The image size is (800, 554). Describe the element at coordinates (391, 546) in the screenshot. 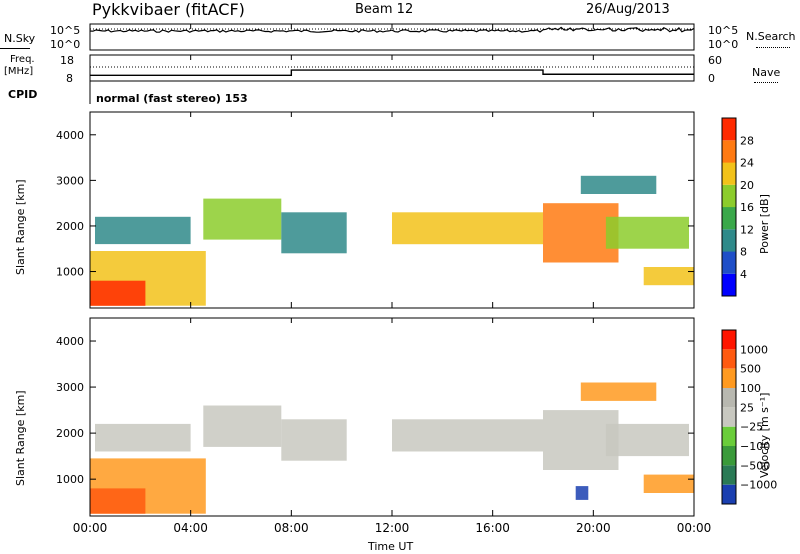

I see `time-axis-label: Time UT` at that location.